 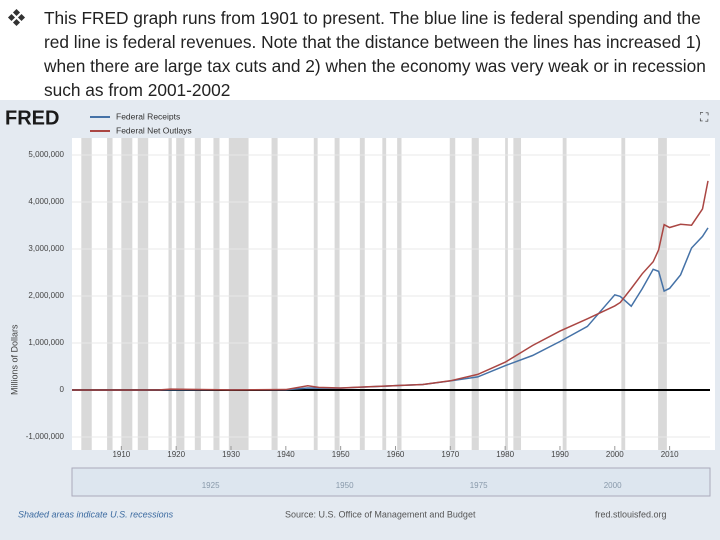 What do you see at coordinates (391, 482) in the screenshot?
I see `navigator` at bounding box center [391, 482].